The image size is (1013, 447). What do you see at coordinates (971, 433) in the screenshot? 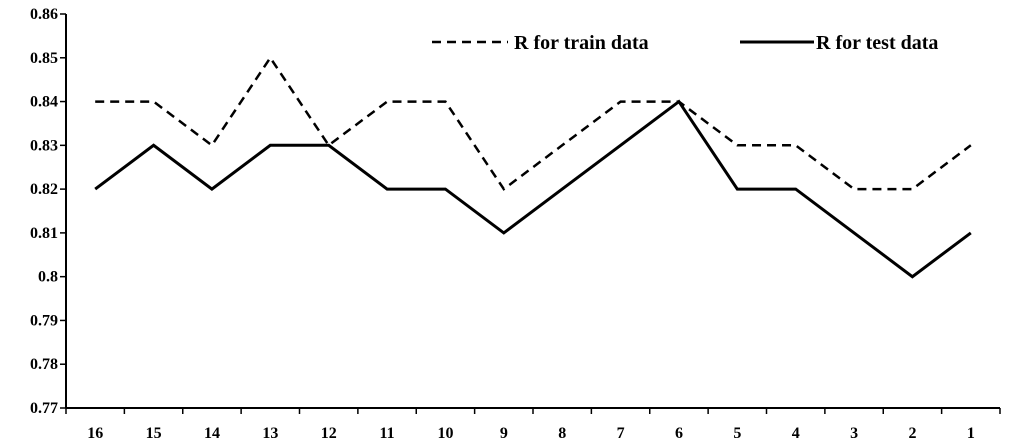
I see `x-tick-label: 1` at bounding box center [971, 433].